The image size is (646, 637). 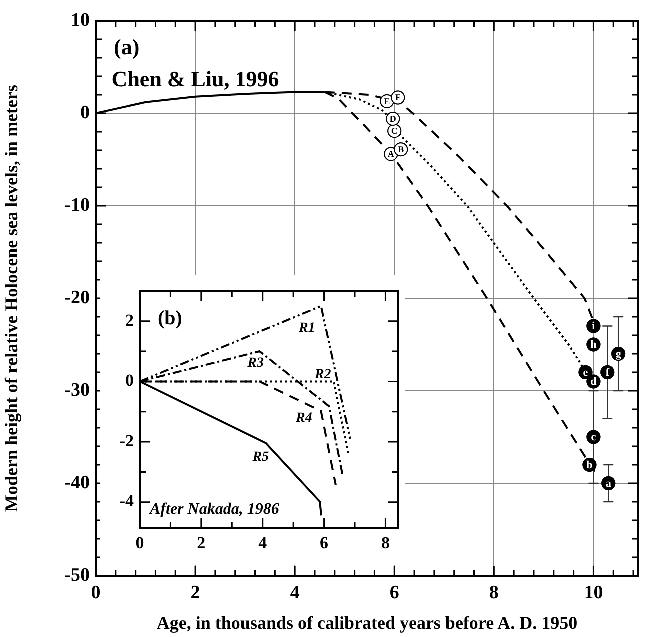 I want to click on series-label: R2, so click(x=323, y=374).